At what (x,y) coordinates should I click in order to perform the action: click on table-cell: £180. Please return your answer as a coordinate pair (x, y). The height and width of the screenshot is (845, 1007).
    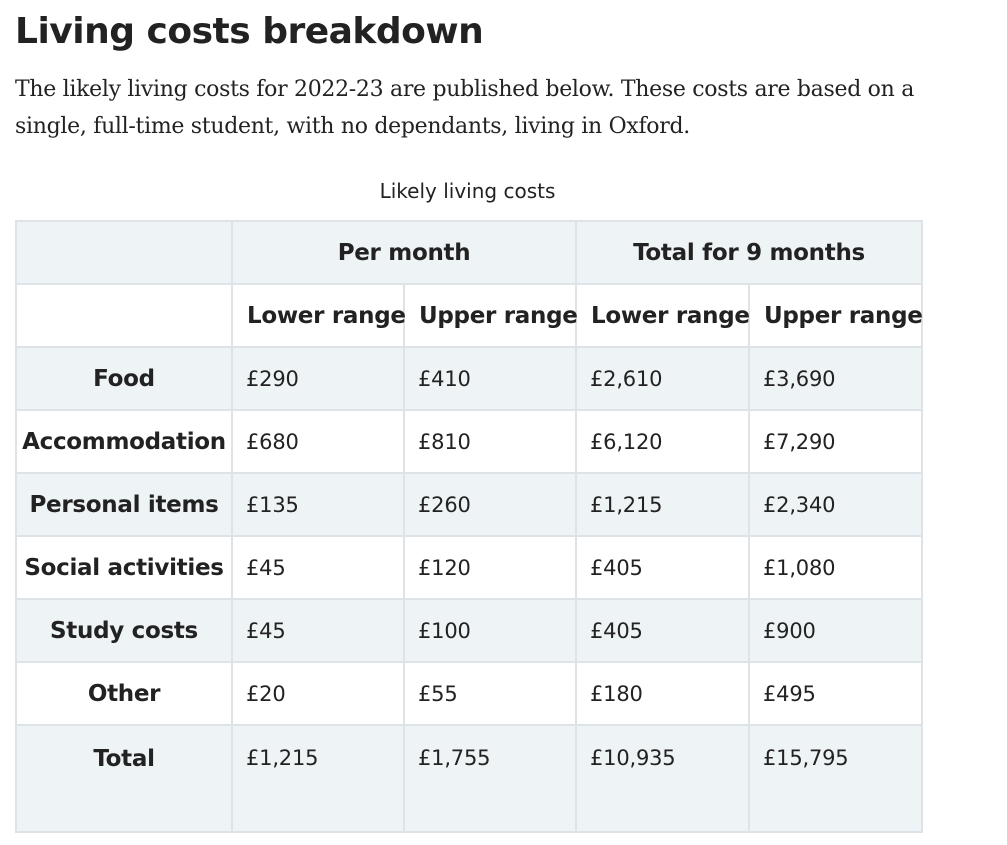
    Looking at the image, I should click on (662, 693).